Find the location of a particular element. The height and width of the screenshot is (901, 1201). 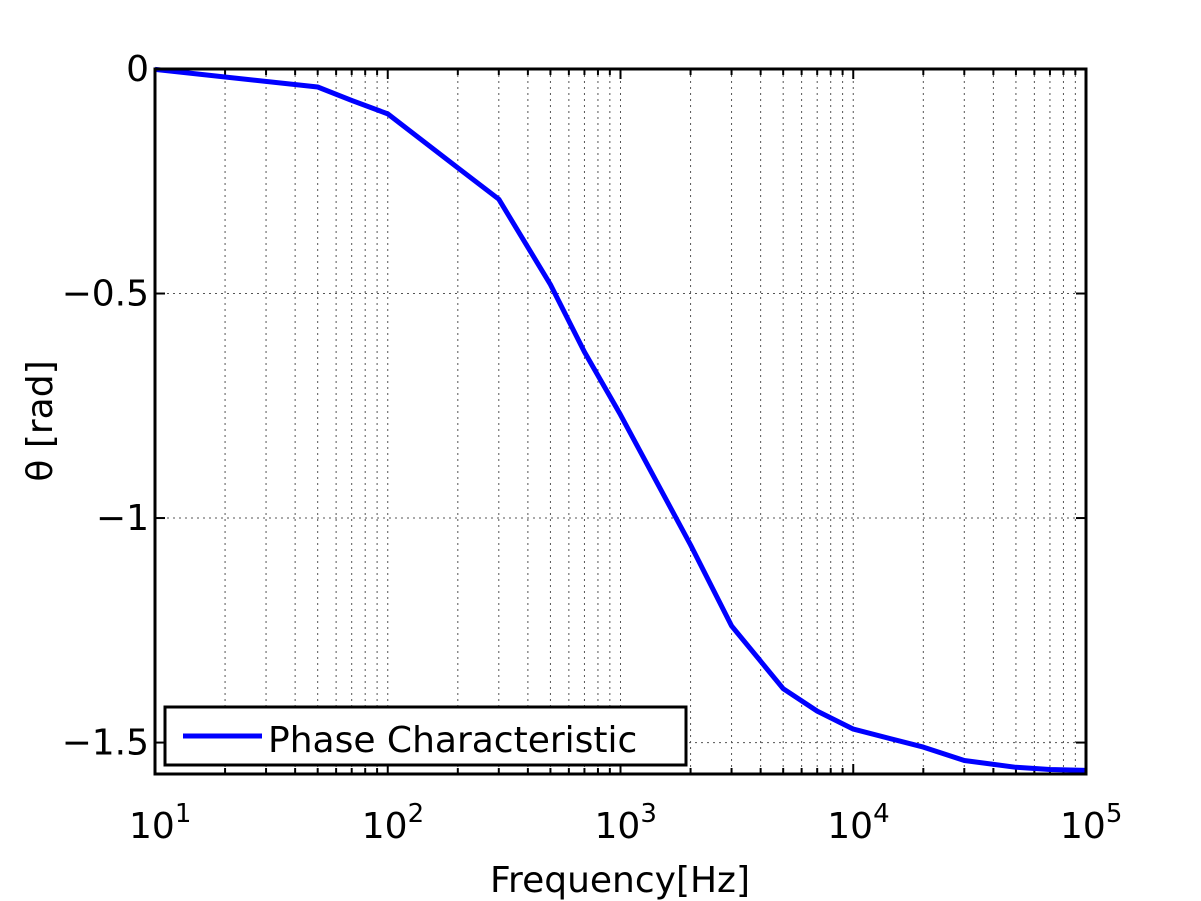

y-tick-labels: 0 −0.5 −1 −1.5 is located at coordinates (105, 406).